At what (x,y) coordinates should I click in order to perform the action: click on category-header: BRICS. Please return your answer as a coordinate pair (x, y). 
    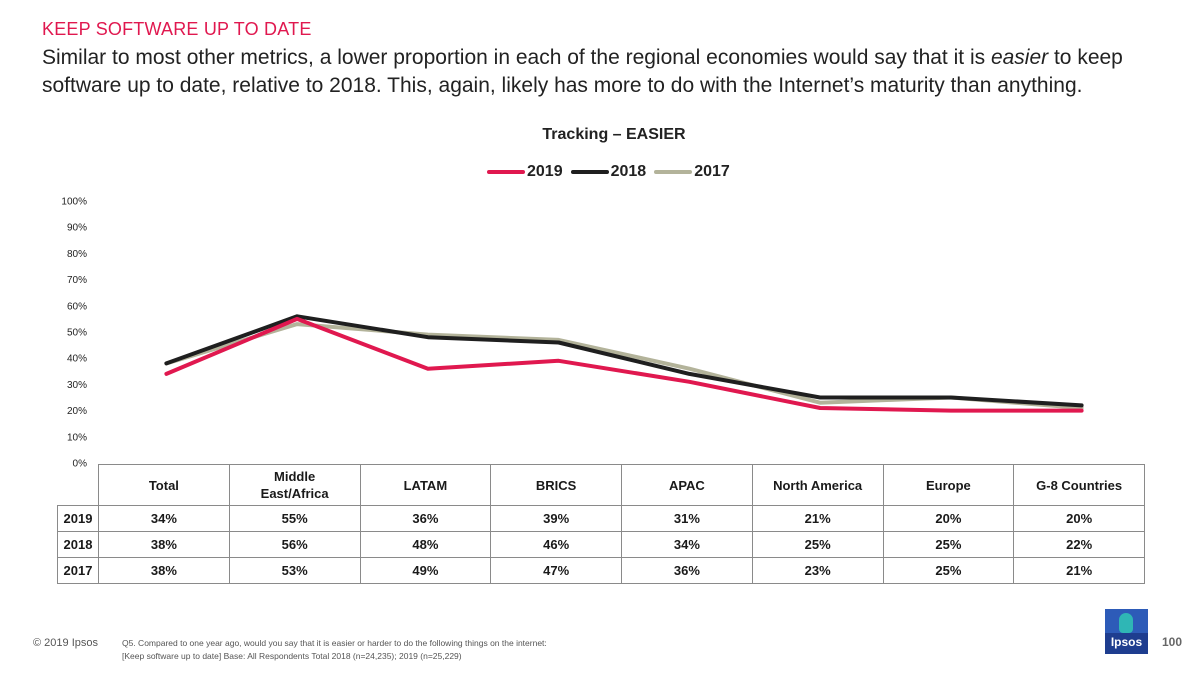
    Looking at the image, I should click on (556, 485).